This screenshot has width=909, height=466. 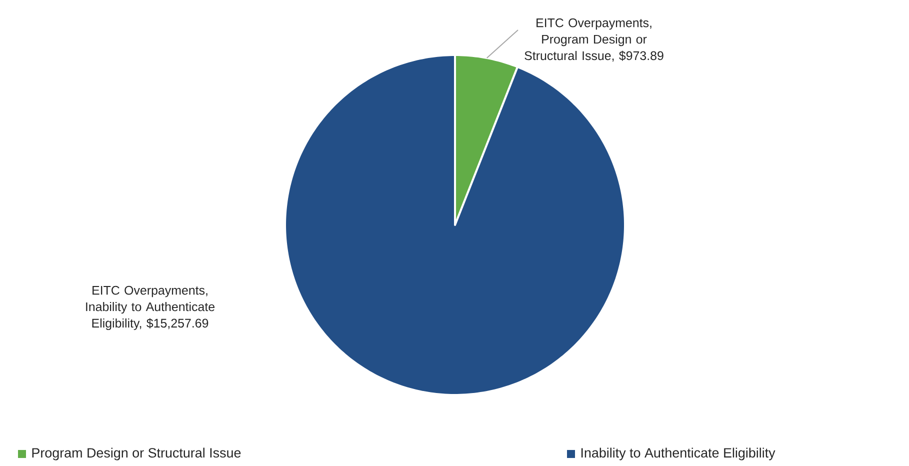 I want to click on legend-label: Program Design or Structural Issue, so click(x=136, y=454).